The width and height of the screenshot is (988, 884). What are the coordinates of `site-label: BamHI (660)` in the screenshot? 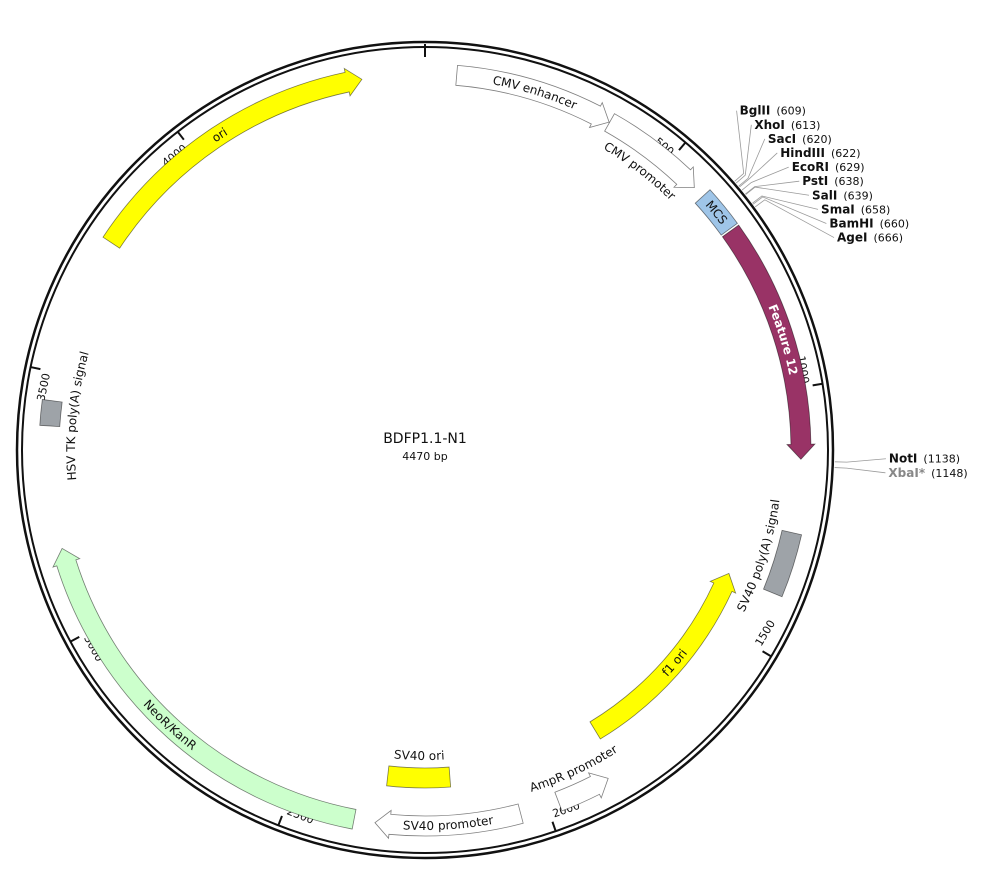 It's located at (869, 223).